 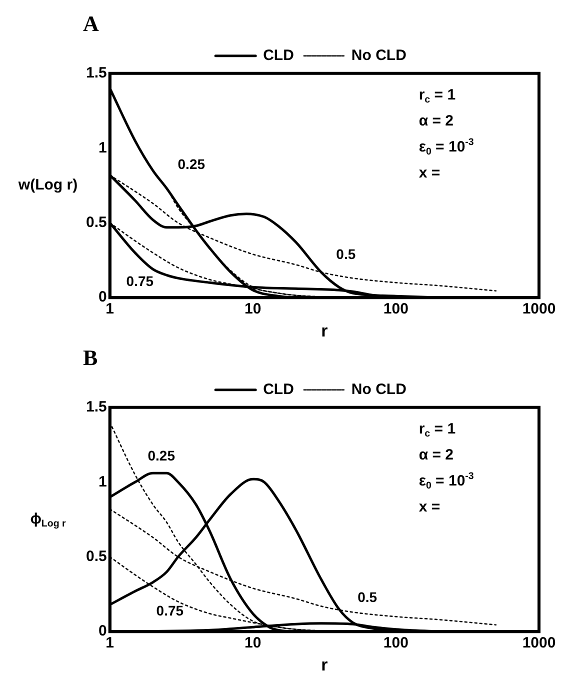 I want to click on chart-title: B, so click(x=90, y=357).